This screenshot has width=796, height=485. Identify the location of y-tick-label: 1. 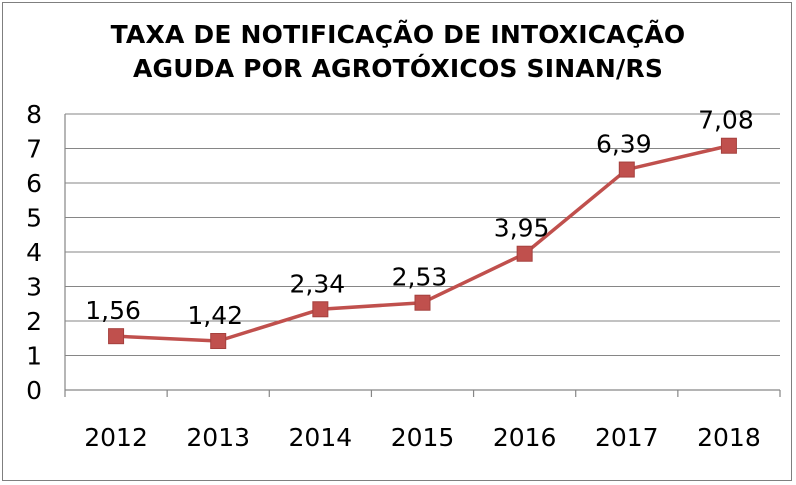
(34, 356).